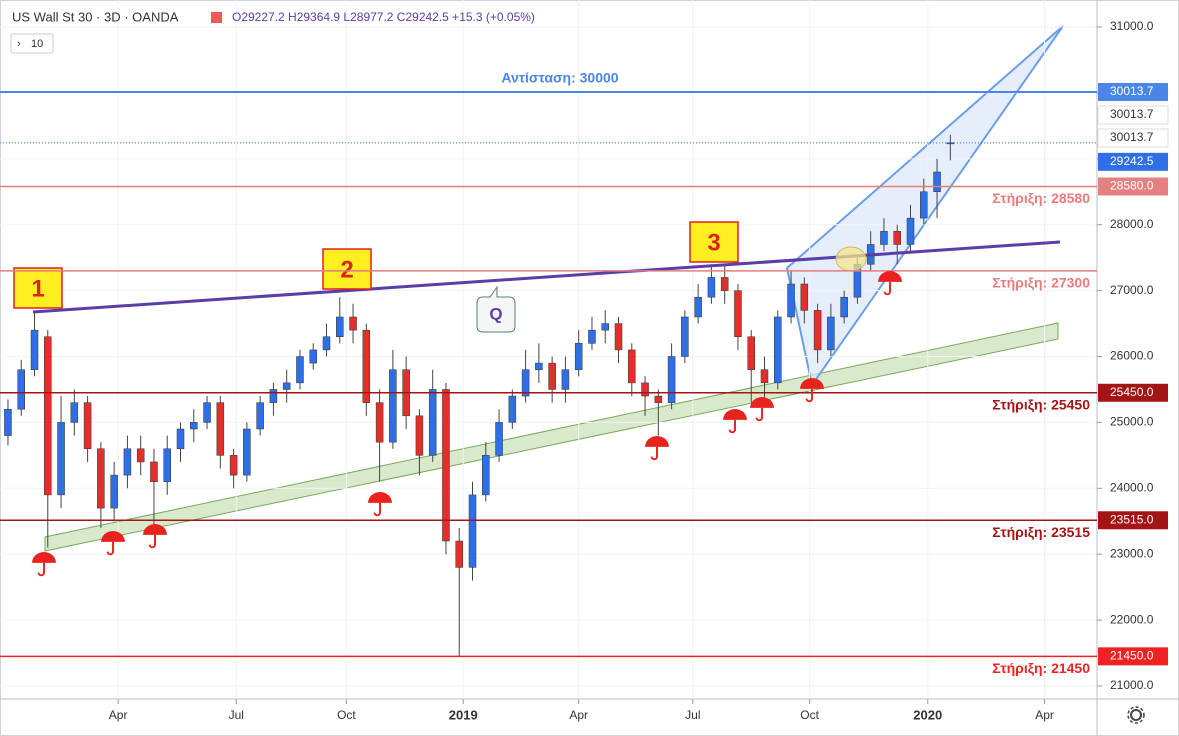 This screenshot has height=736, width=1179. Describe the element at coordinates (1132, 619) in the screenshot. I see `y-tick-label: 22000.0` at that location.